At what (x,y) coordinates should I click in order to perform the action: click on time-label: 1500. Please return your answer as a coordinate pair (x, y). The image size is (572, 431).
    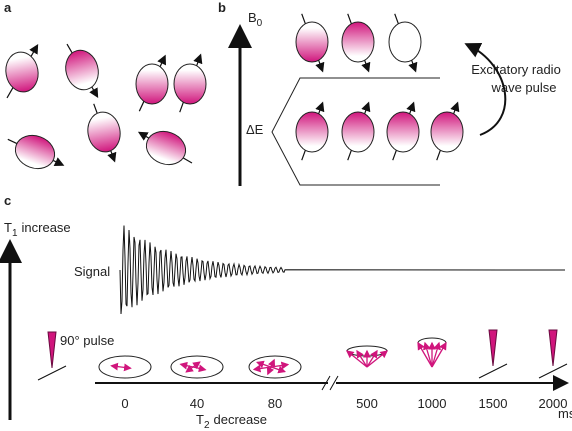
    Looking at the image, I should click on (493, 403).